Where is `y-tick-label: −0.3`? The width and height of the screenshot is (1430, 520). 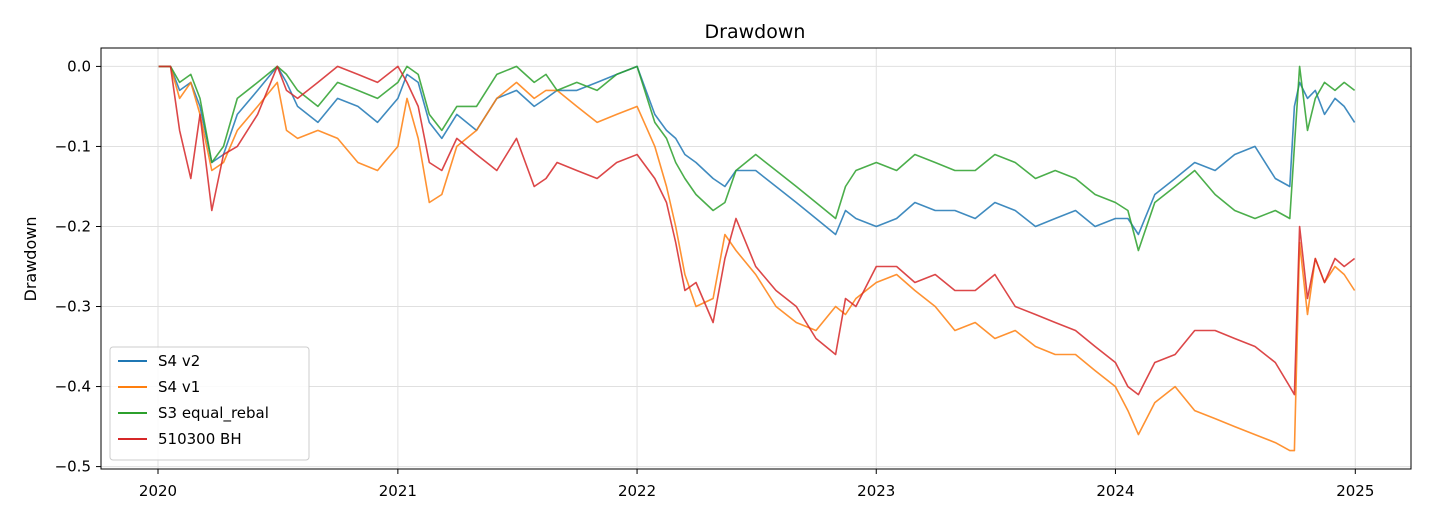 y-tick-label: −0.3 is located at coordinates (73, 307).